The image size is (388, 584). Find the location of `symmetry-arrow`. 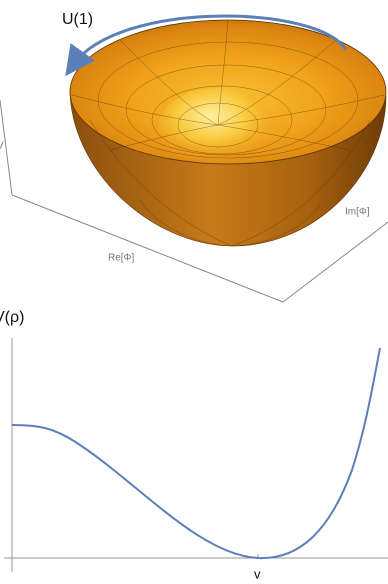

symmetry-arrow is located at coordinates (206, 45).